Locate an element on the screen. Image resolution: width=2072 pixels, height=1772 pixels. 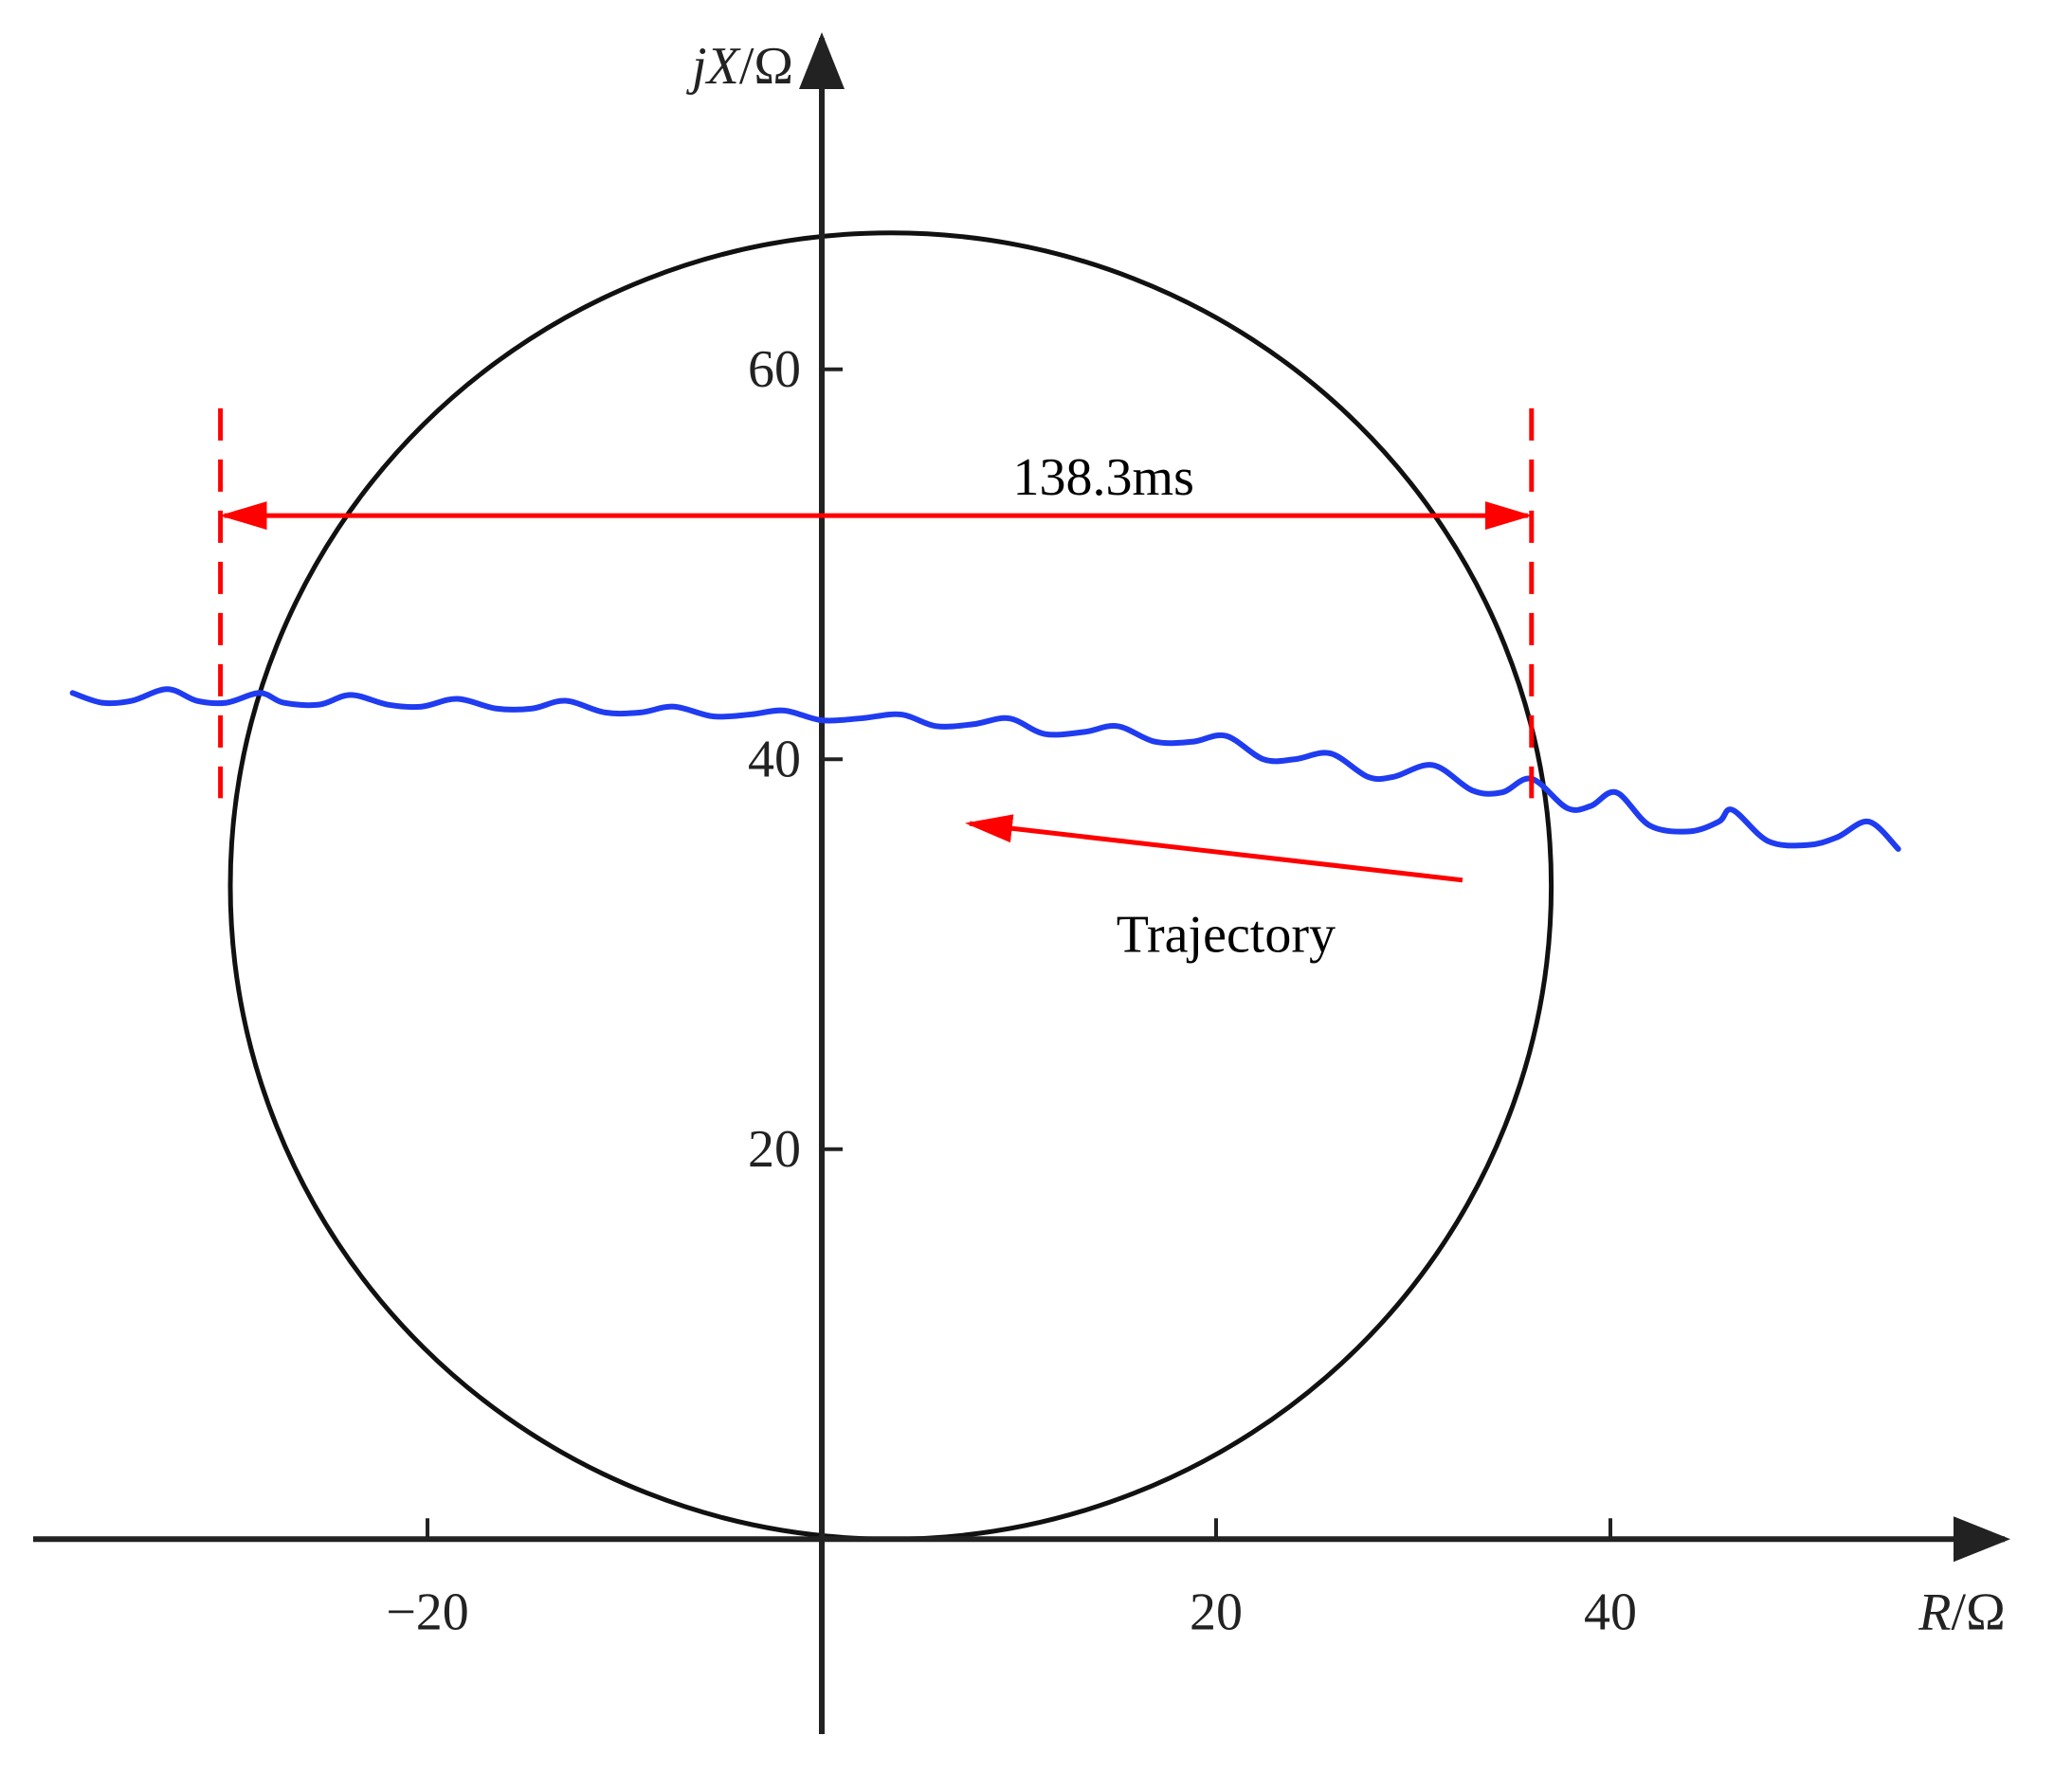
x-axis-label-symbol: R is located at coordinates (1934, 1611).